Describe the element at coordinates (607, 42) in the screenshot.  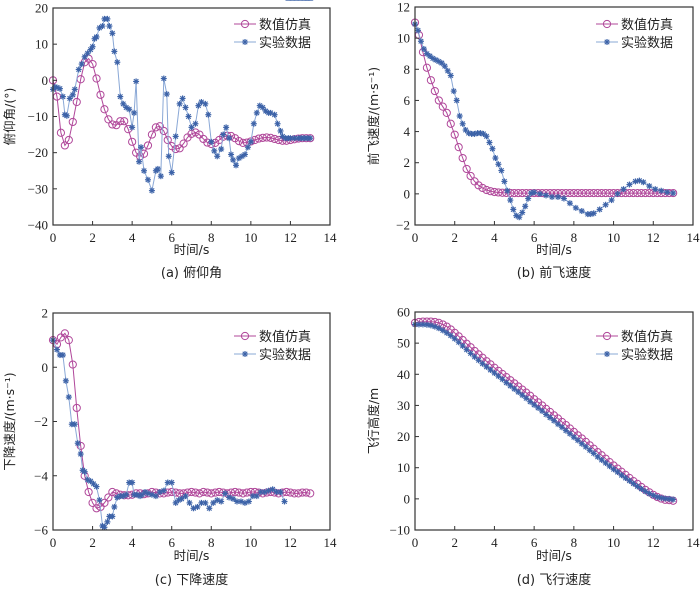
I see `legend-marker` at that location.